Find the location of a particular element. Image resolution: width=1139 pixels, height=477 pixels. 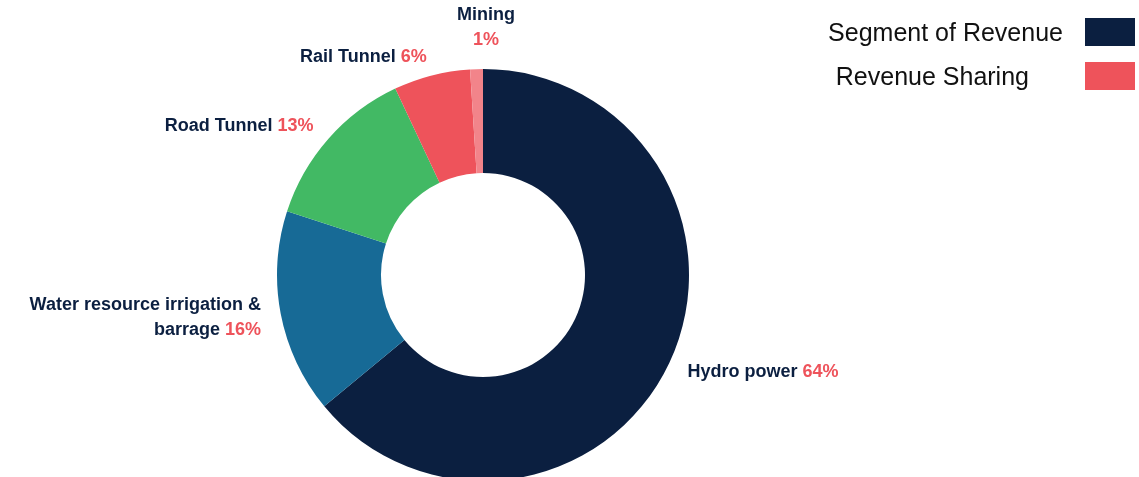

slice-label: Hydro power is located at coordinates (742, 370).